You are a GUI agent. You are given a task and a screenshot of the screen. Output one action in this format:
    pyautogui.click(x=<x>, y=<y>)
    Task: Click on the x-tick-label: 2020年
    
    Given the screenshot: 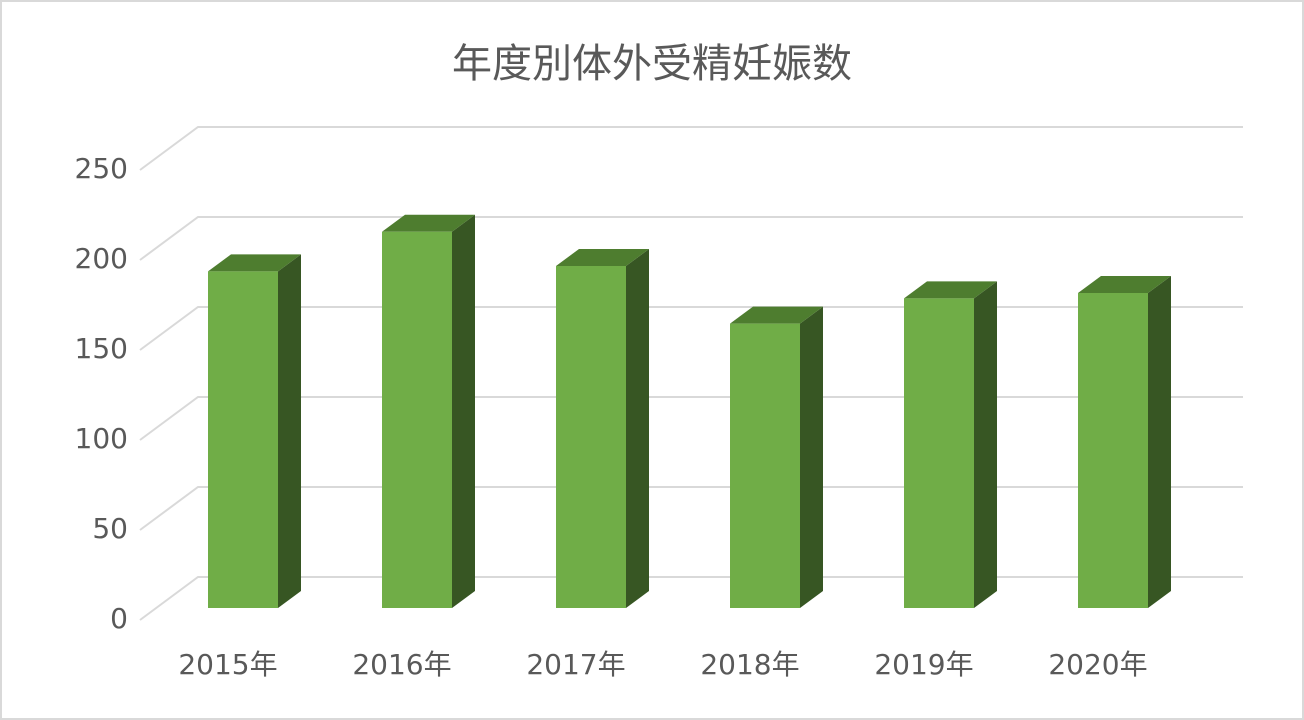 What is the action you would take?
    pyautogui.click(x=1097, y=664)
    